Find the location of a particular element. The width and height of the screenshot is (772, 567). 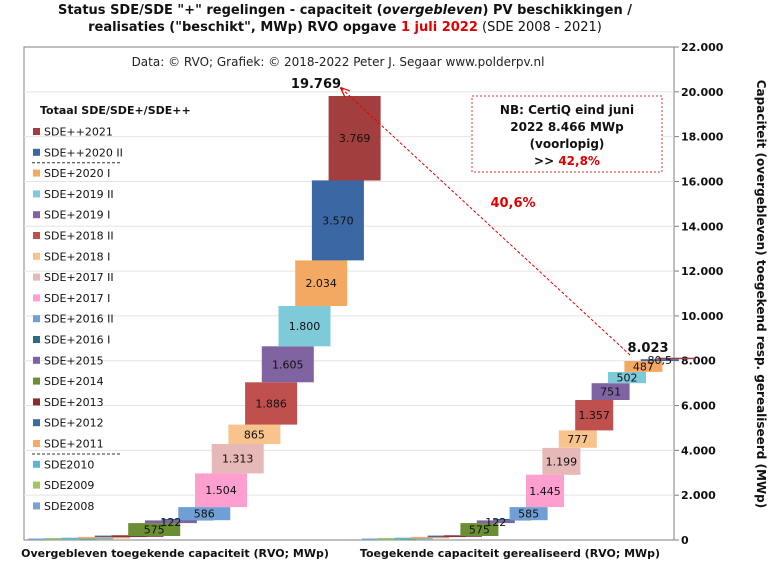

bar-right-sde-2020-ii is located at coordinates (659, 360).